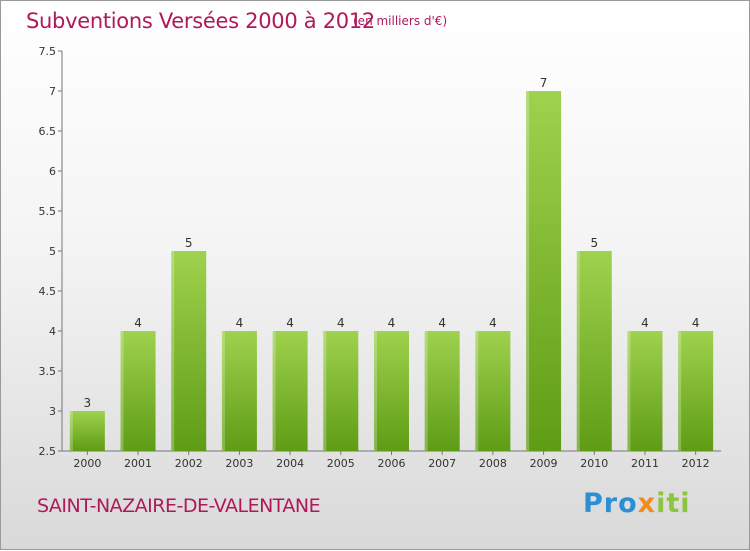  What do you see at coordinates (189, 463) in the screenshot?
I see `x-tick-label-2002: 2002` at bounding box center [189, 463].